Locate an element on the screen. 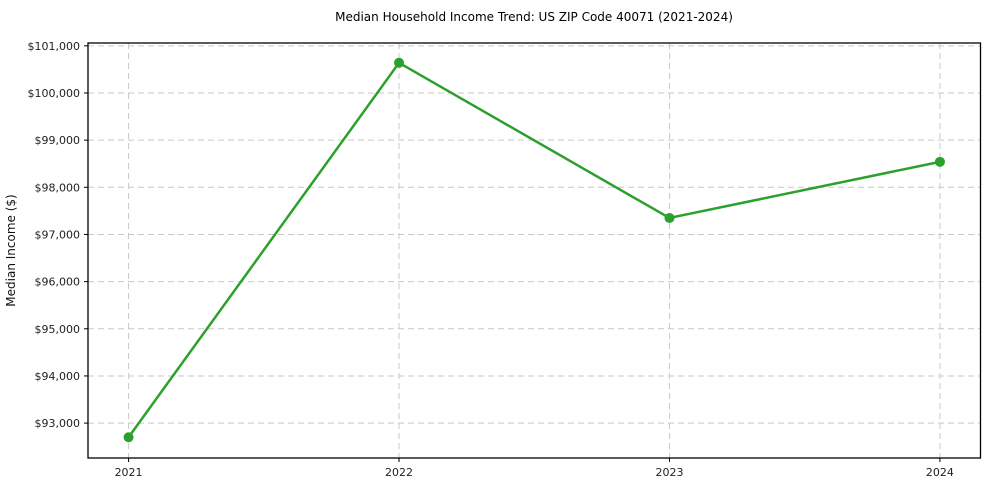 Image resolution: width=989 pixels, height=490 pixels. data-point-2024 is located at coordinates (939, 161).